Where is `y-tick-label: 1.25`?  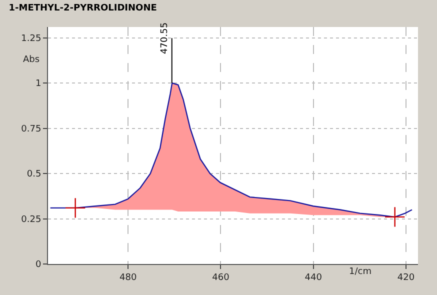
y-tick-label: 1.25 is located at coordinates (31, 39).